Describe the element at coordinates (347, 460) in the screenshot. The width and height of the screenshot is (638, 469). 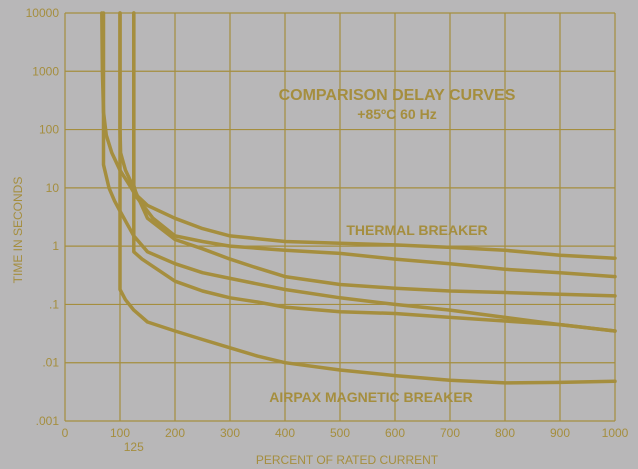
I see `x-axis-title: PERCENT OF RATED CURRENT` at that location.